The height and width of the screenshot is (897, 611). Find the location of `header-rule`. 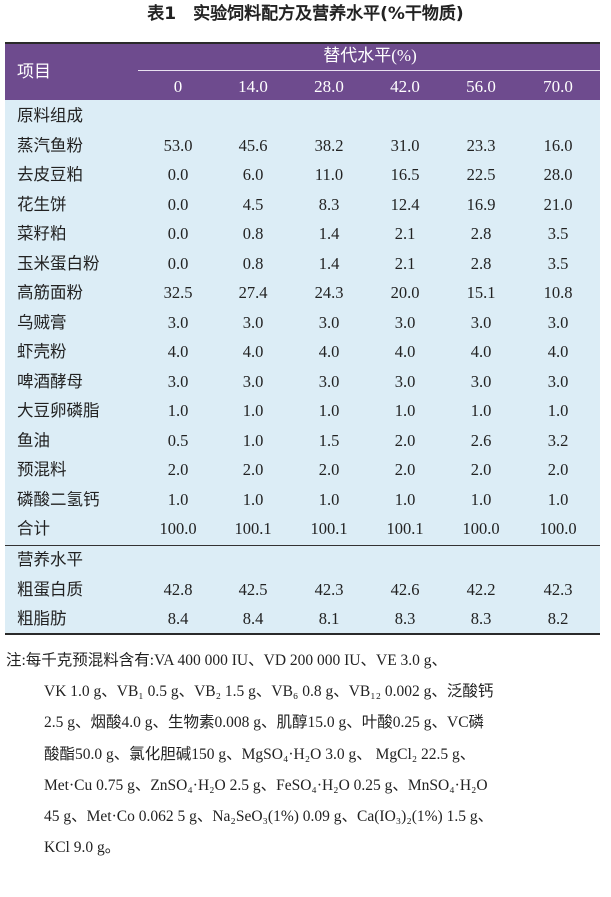

header-rule is located at coordinates (369, 70).